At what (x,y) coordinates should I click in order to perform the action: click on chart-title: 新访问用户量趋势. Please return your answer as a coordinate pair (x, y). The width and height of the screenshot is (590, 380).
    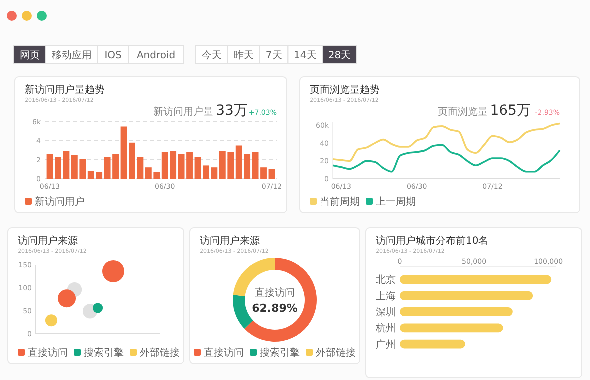
    Looking at the image, I should click on (65, 90).